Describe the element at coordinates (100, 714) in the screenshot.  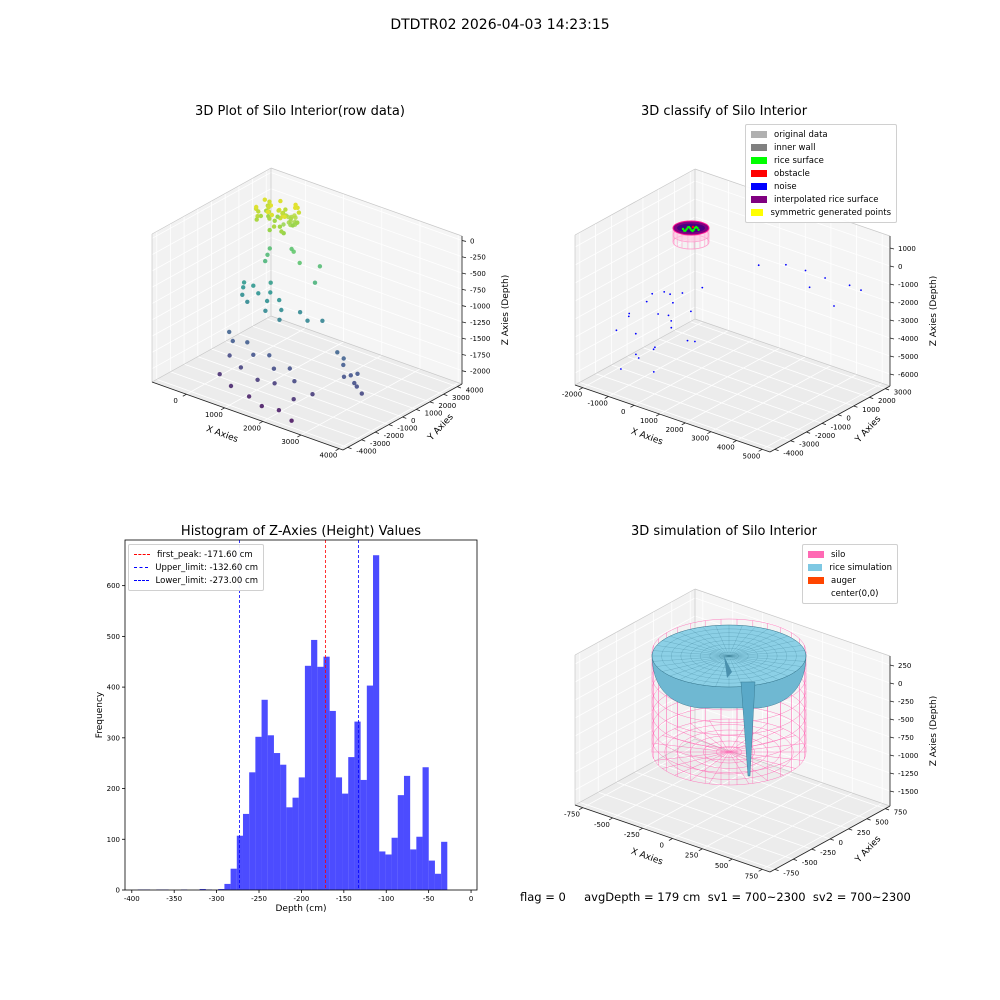
I see `hist-y-axis-label: Frequency` at that location.